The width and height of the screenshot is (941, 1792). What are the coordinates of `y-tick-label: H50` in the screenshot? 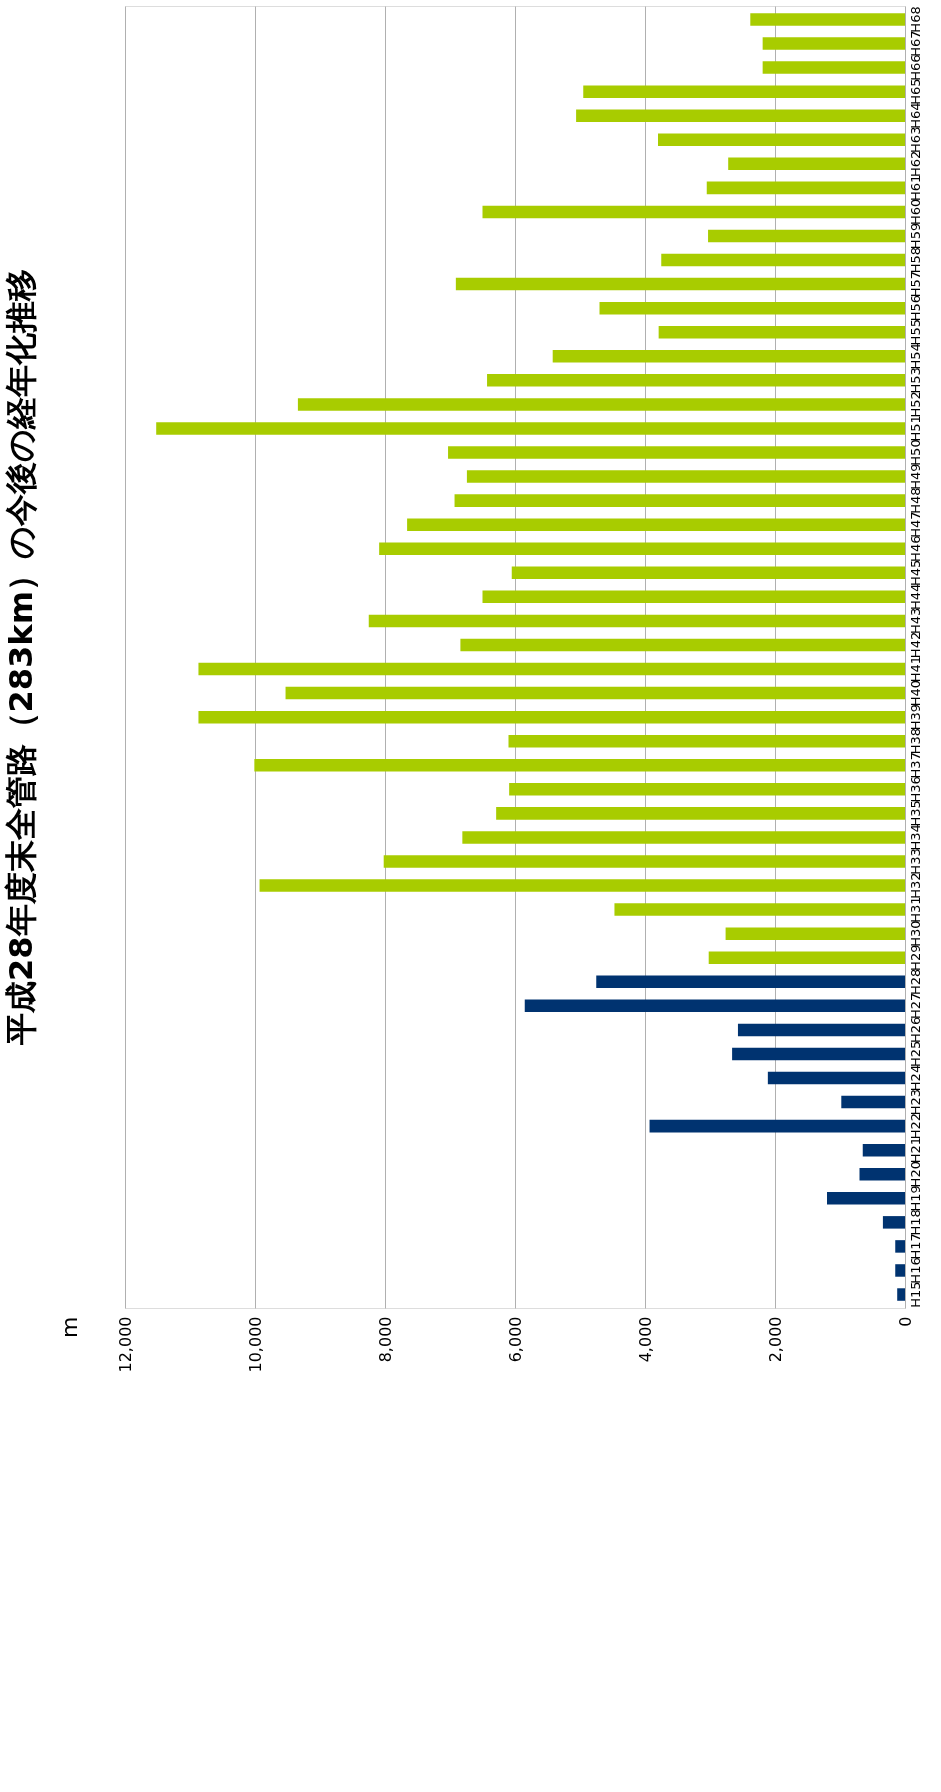 It's located at (915, 452).